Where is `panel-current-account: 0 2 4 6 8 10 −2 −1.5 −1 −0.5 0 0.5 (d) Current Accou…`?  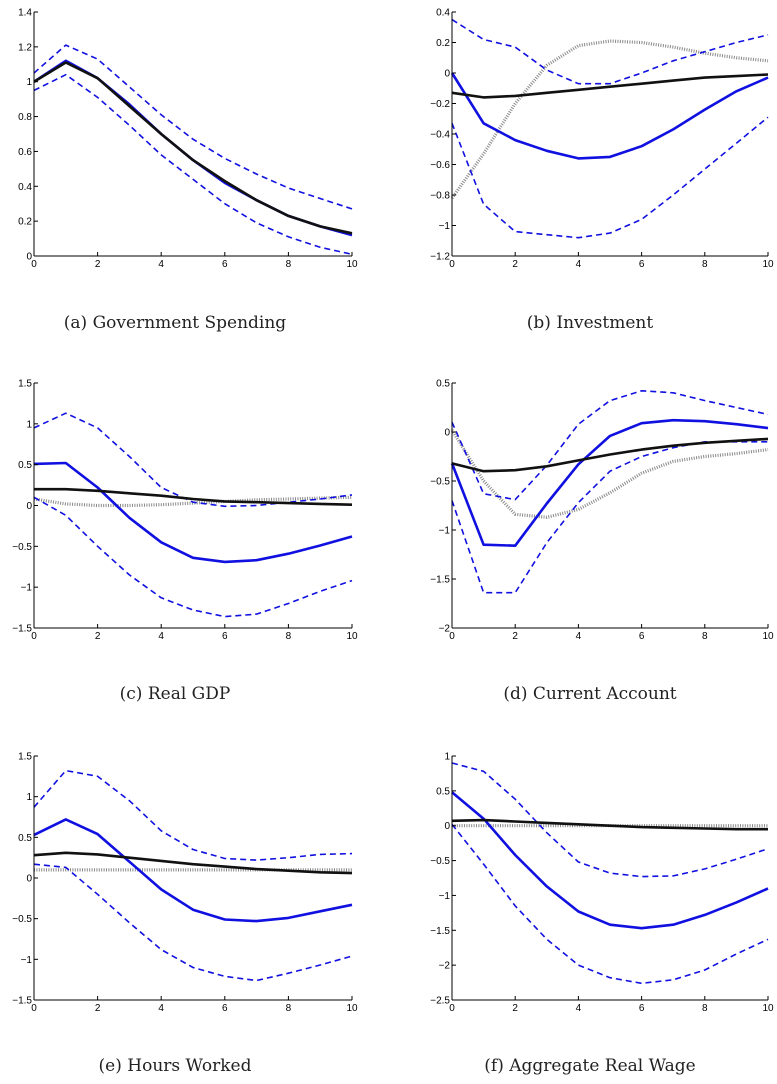
panel-current-account: 0 2 4 6 8 10 −2 −1.5 −1 −0.5 0 0.5 (d) Current Accou… is located at coordinates (602, 542).